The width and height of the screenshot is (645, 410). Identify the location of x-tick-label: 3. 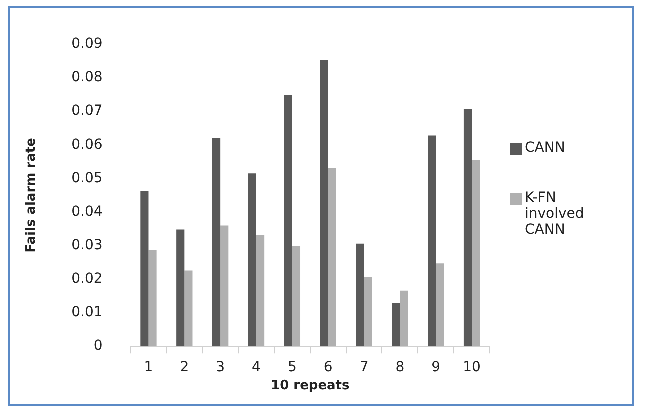
(221, 368).